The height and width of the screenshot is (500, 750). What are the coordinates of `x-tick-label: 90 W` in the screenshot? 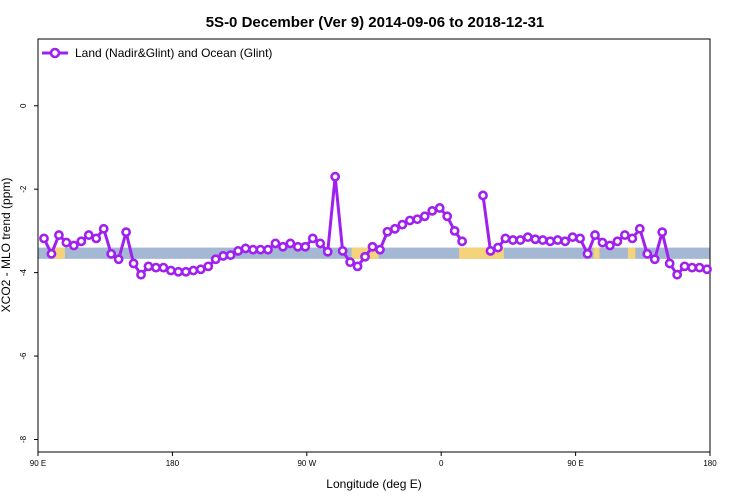 It's located at (306, 463).